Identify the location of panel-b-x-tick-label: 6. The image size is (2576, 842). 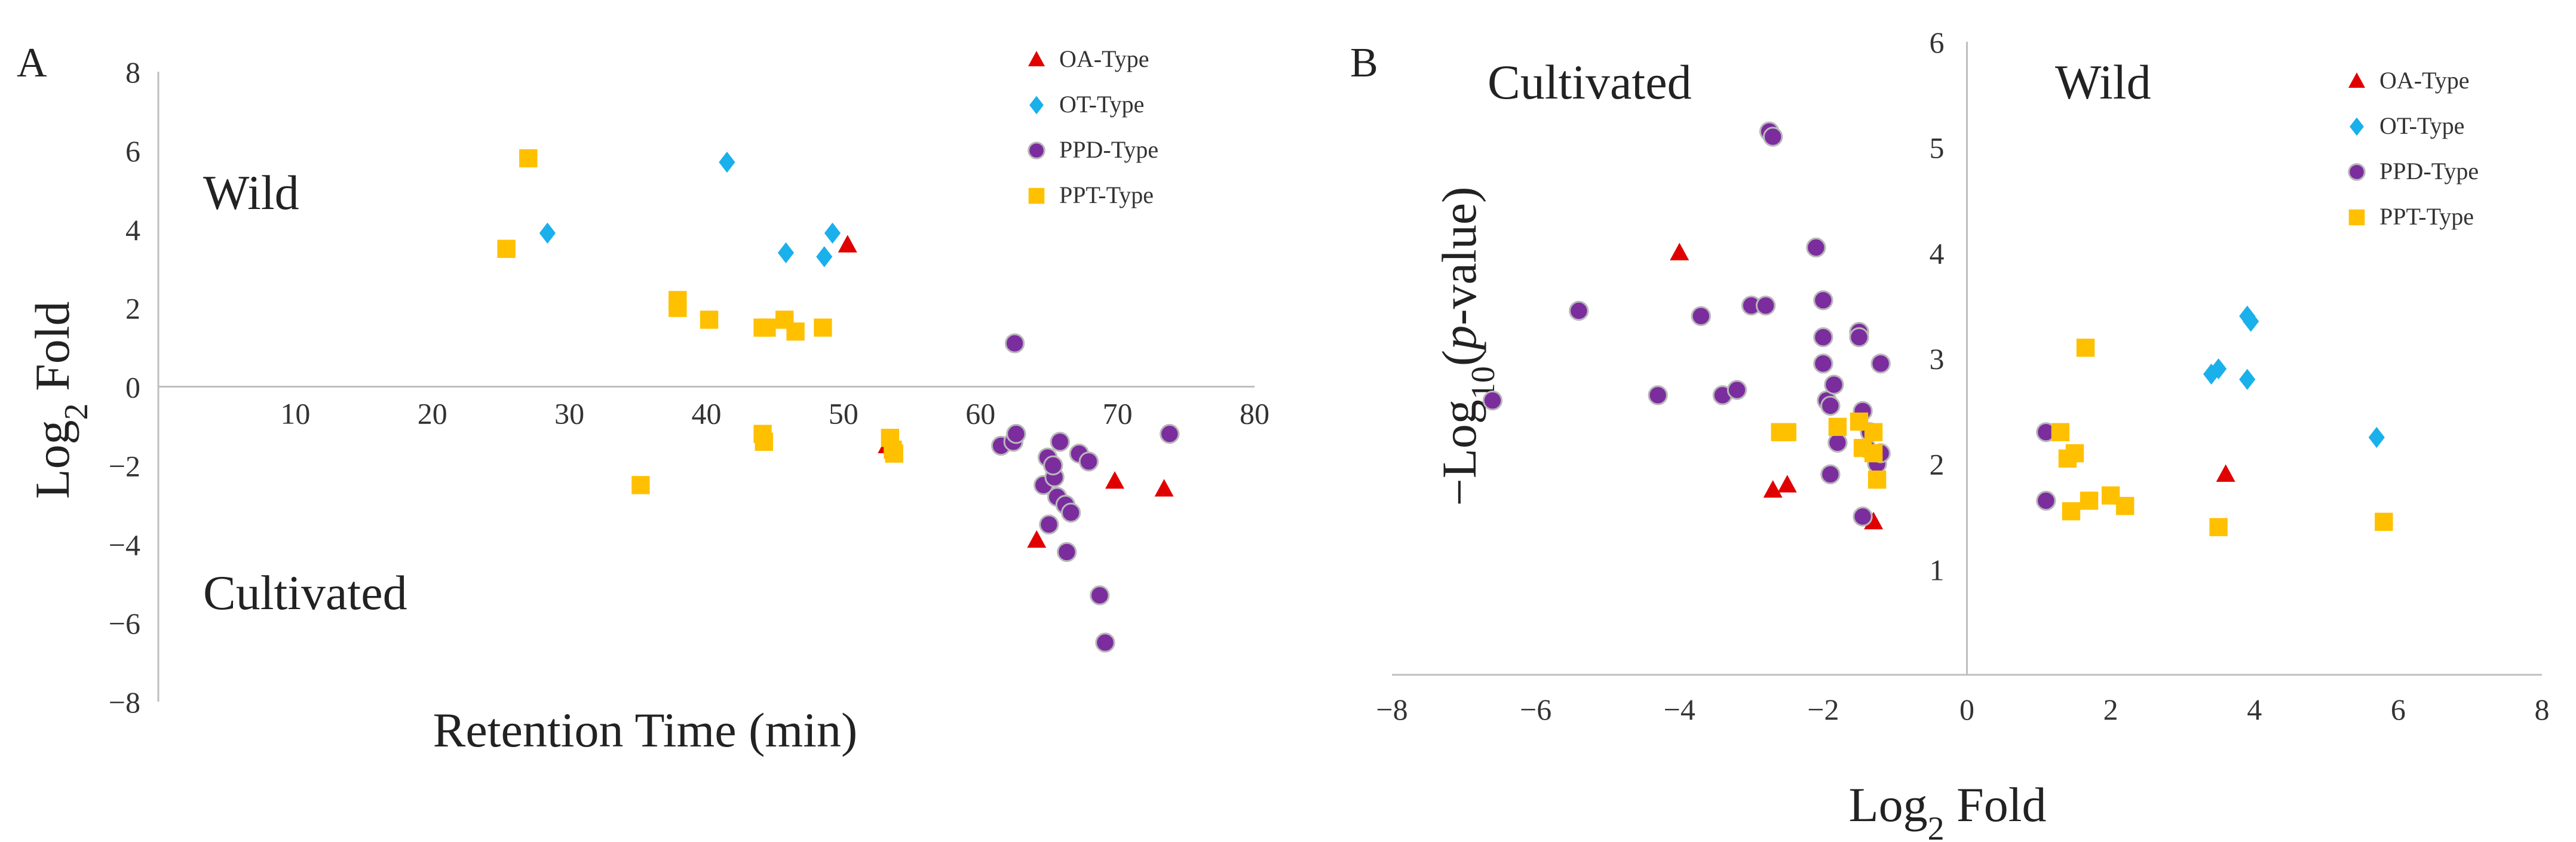
(2398, 709).